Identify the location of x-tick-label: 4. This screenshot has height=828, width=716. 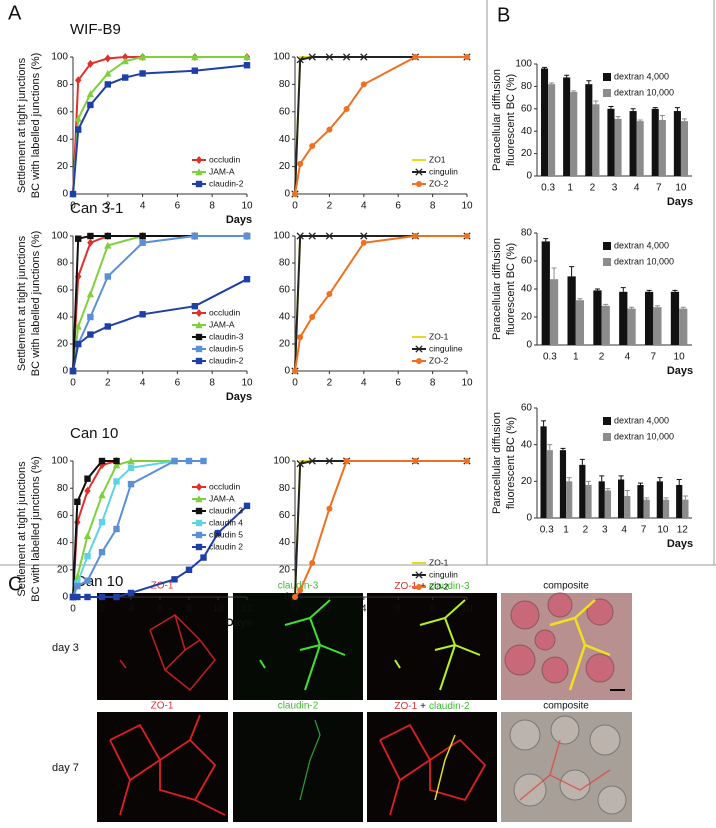
(131, 609).